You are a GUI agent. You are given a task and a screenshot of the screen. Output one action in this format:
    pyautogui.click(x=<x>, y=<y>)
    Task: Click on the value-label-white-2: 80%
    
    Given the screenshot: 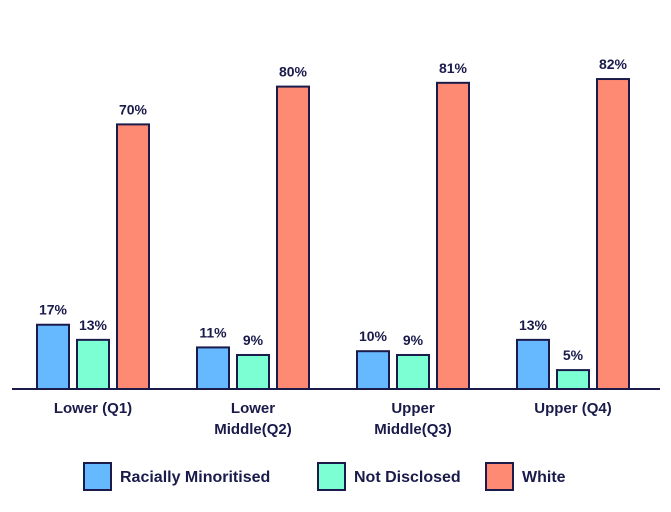 What is the action you would take?
    pyautogui.click(x=293, y=72)
    